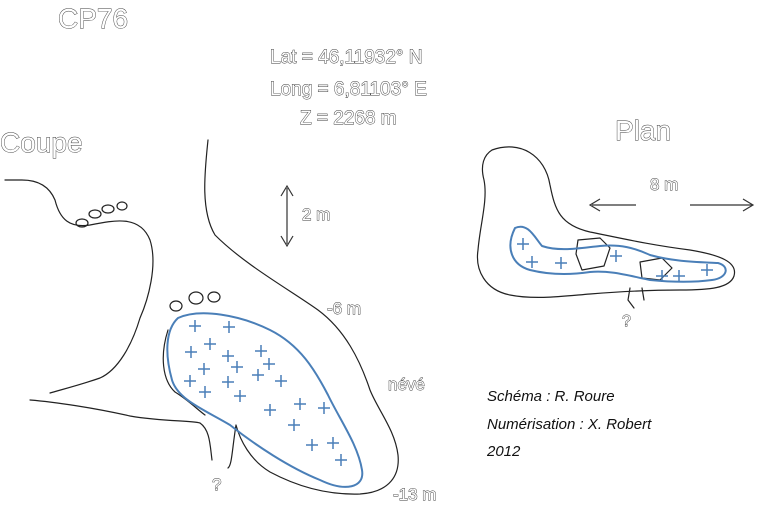 This screenshot has height=506, width=758. What do you see at coordinates (615, 260) in the screenshot?
I see `plan-snow-crosses` at bounding box center [615, 260].